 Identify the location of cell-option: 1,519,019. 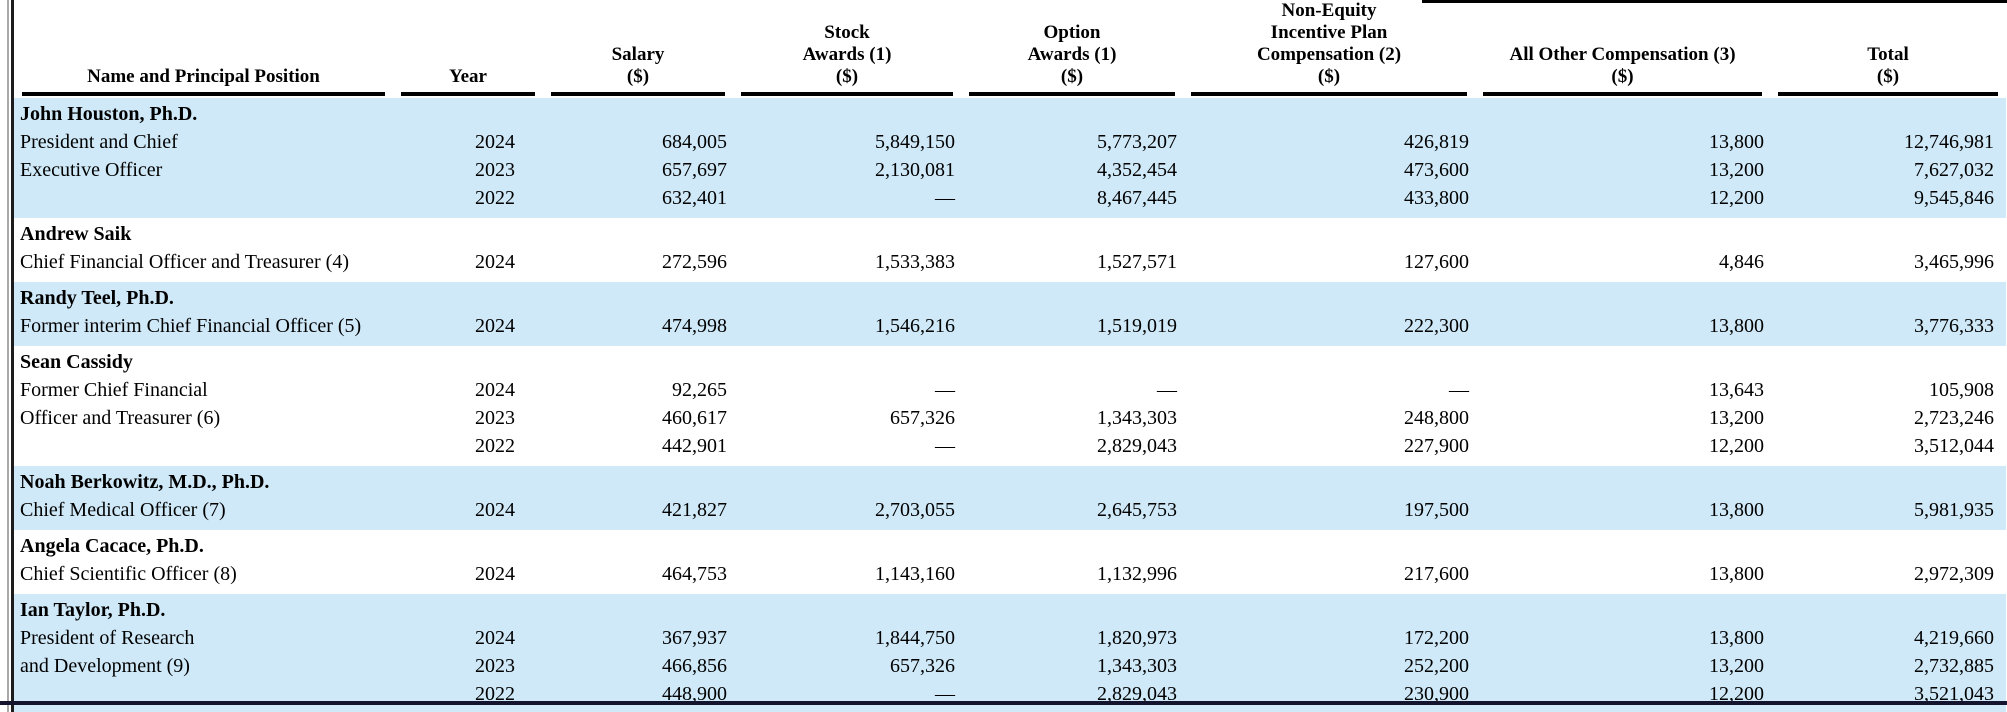
(1072, 329).